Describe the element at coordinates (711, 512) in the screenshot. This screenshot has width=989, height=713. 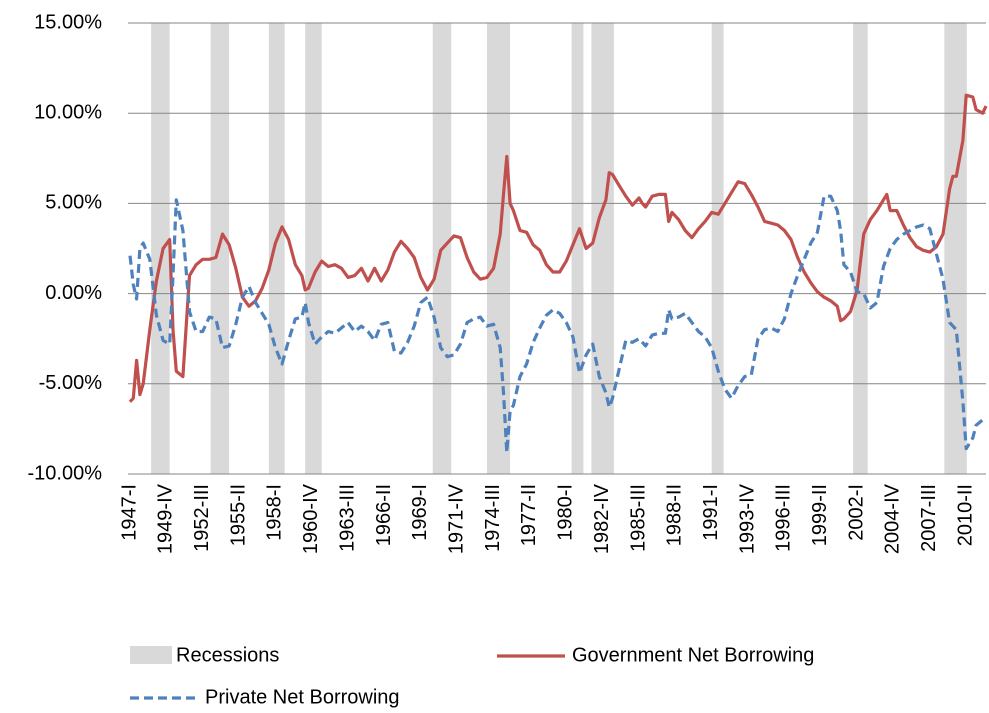
I see `x-tick-label: 1991-I` at that location.